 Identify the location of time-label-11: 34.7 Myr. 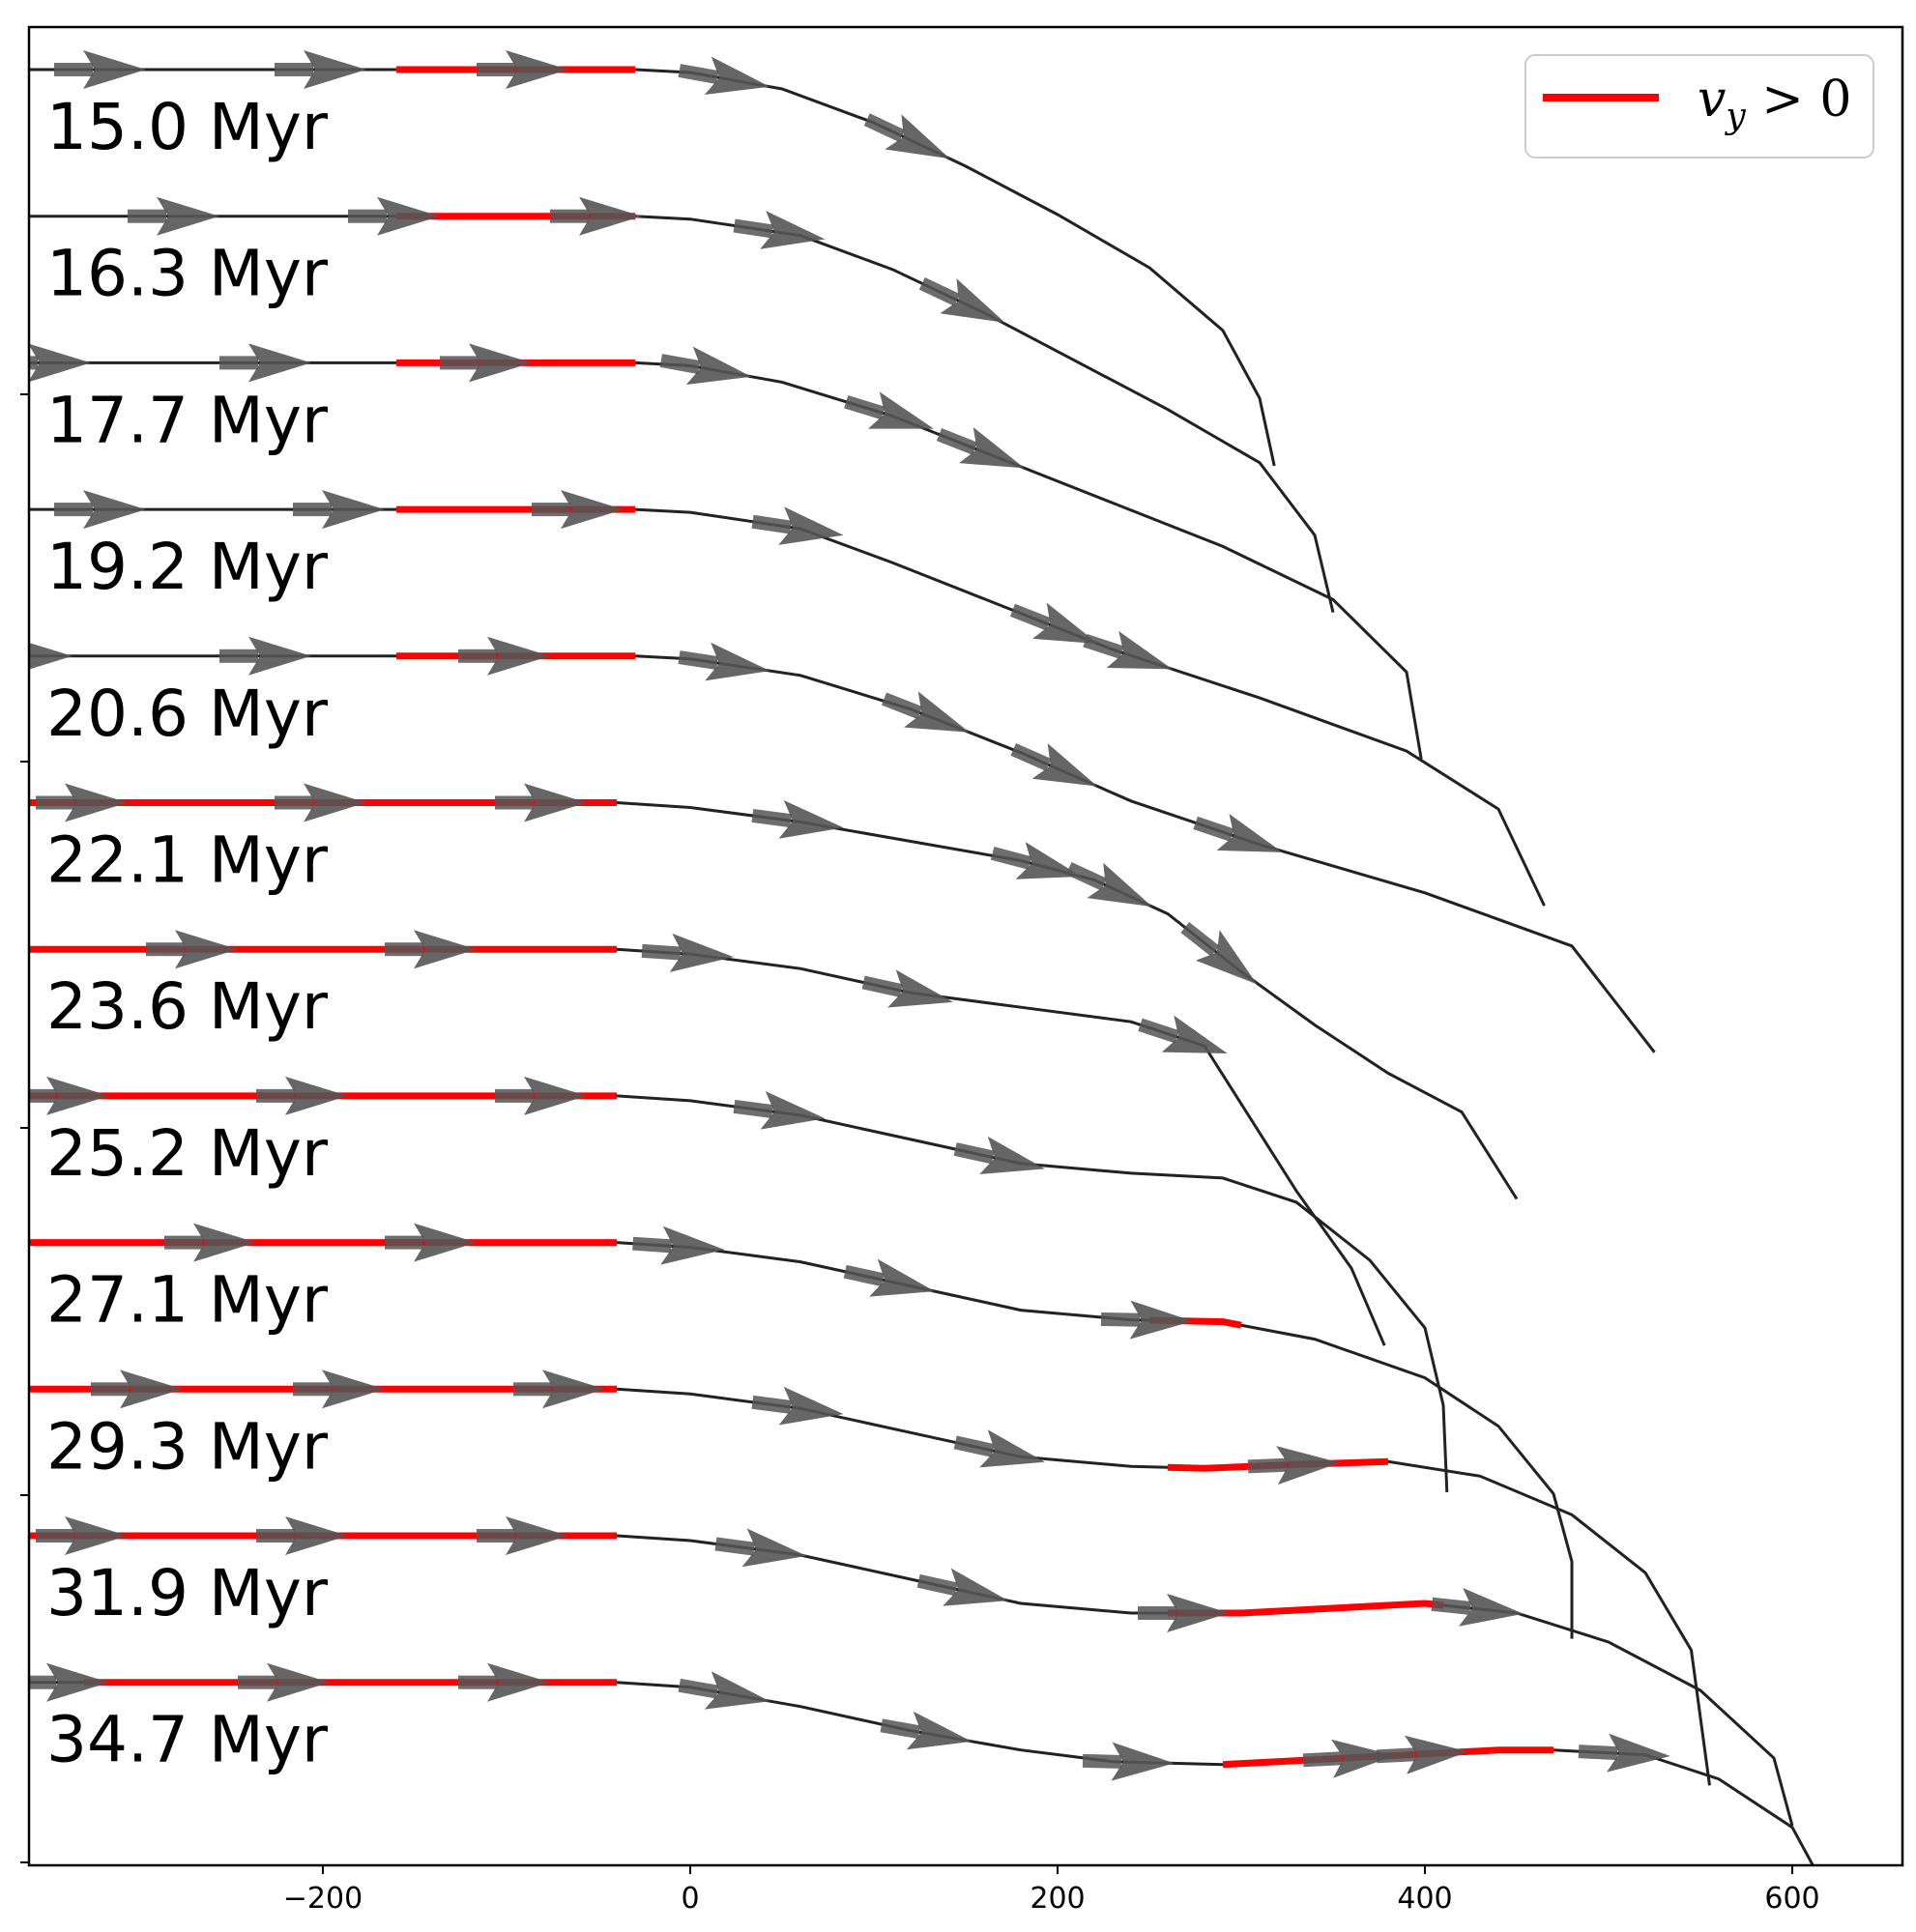
(187, 1740).